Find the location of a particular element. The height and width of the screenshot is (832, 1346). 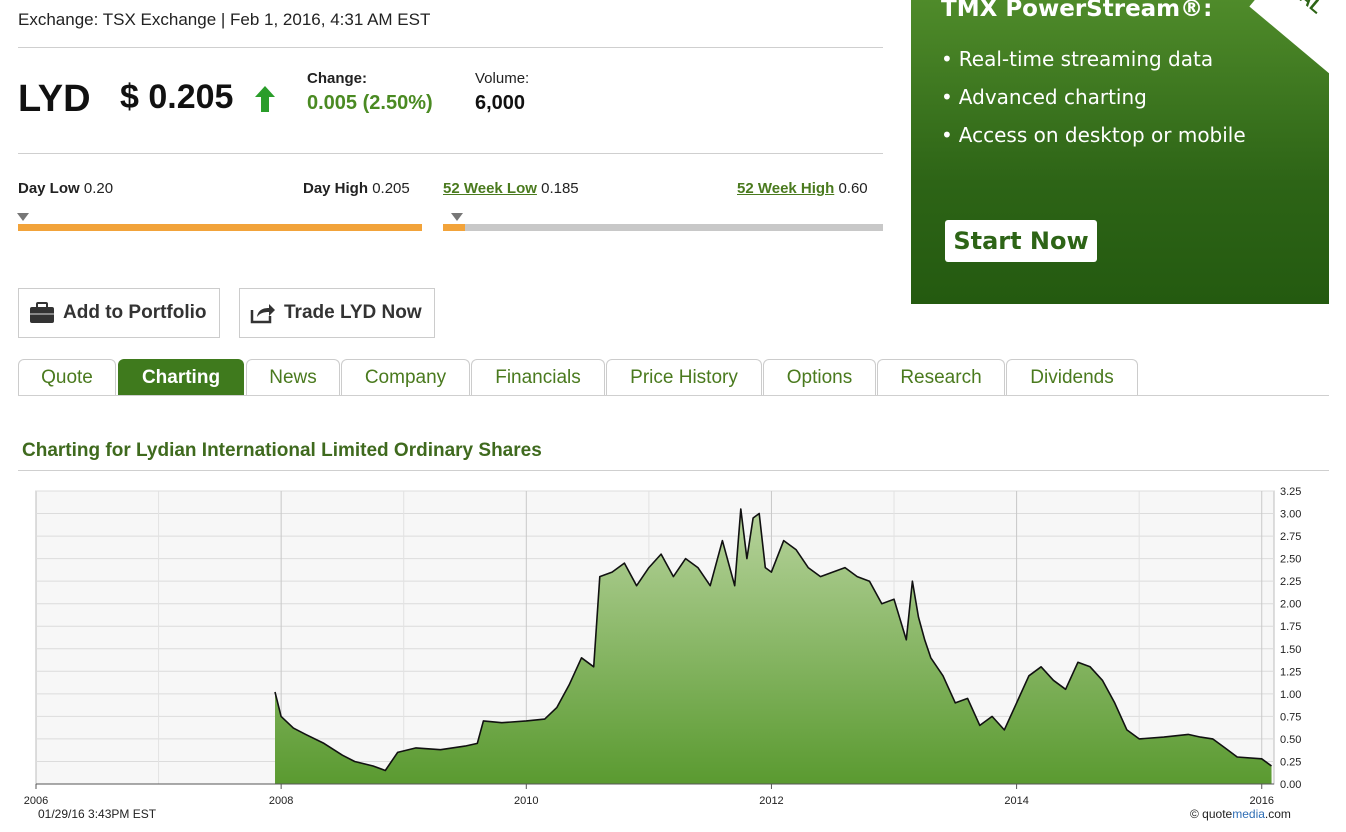

last-price: $ 0.205 is located at coordinates (177, 97).